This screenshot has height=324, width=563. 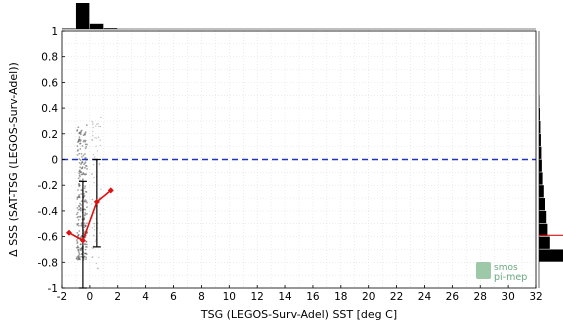 I want to click on x-tick-label: 4, so click(x=145, y=297).